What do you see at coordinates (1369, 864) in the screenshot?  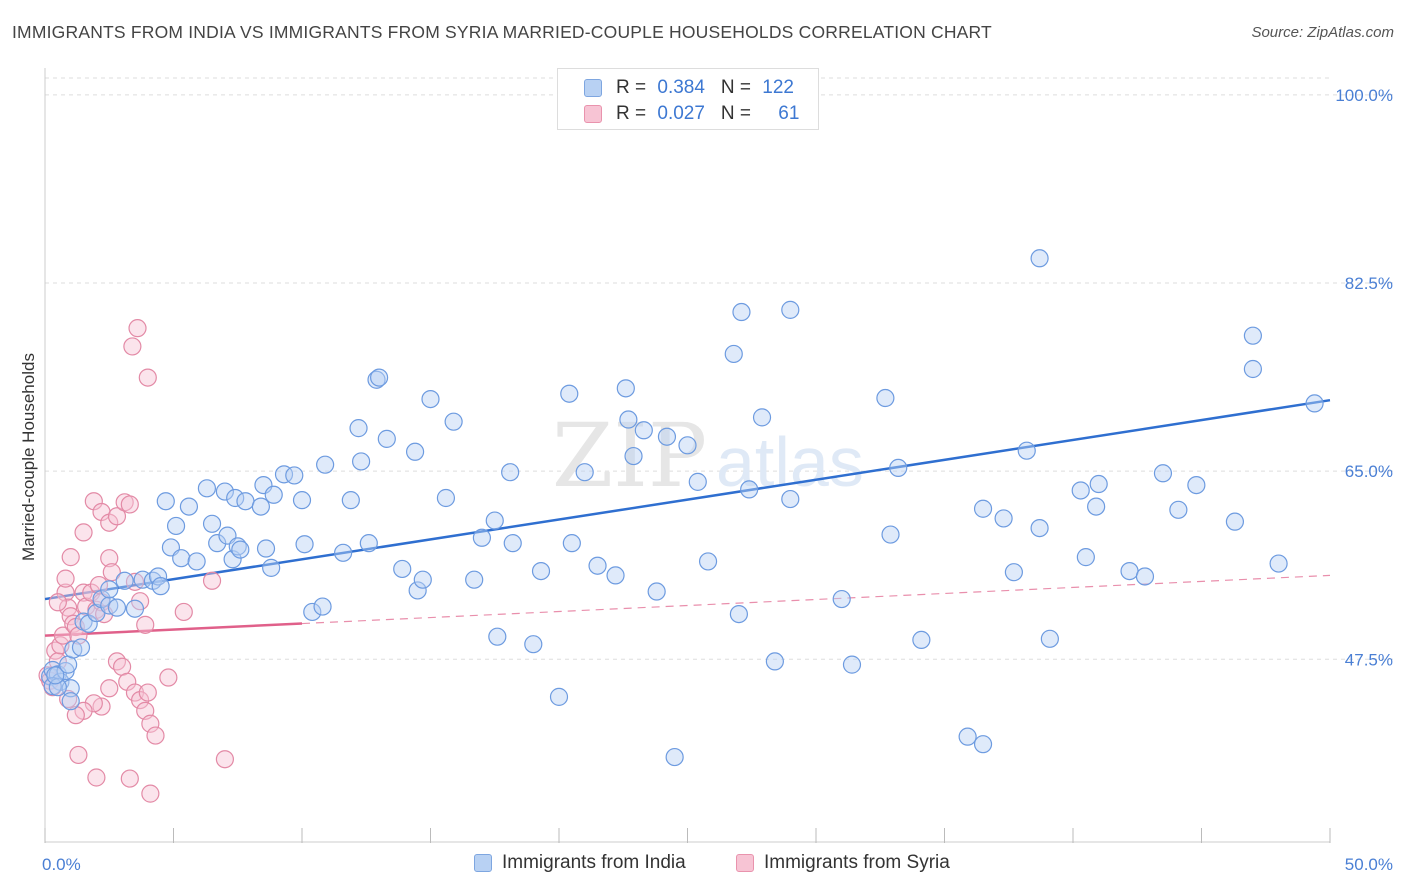 I see `x-tick-label: 50.0%` at bounding box center [1369, 864].